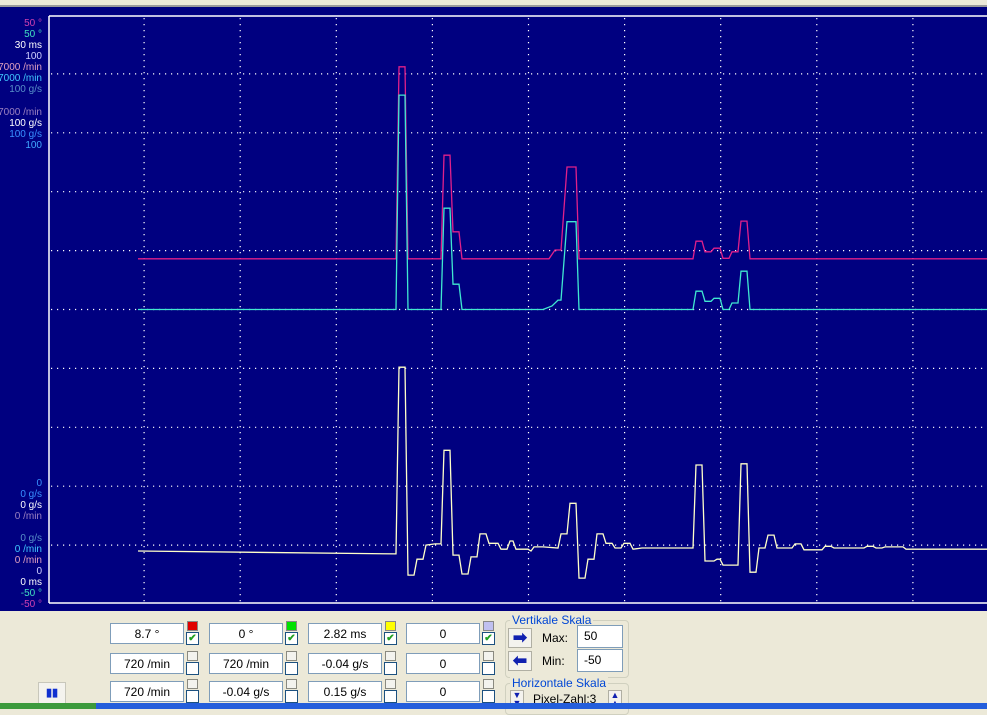 Image resolution: width=987 pixels, height=715 pixels. I want to click on window-top-edge, so click(493, 2).